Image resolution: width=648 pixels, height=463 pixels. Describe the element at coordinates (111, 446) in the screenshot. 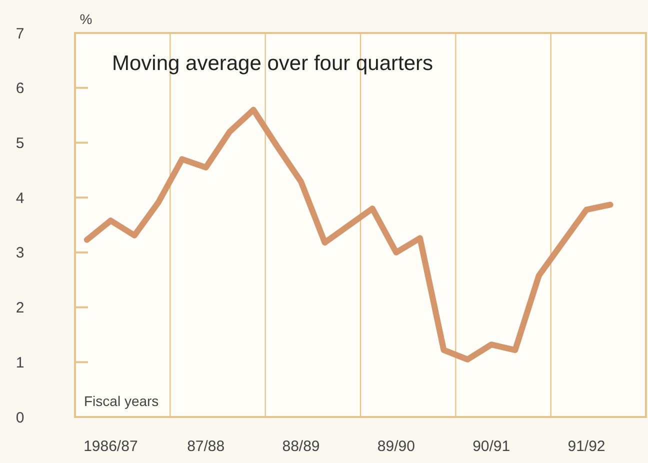

I see `x-tick-label: 1986/87` at that location.